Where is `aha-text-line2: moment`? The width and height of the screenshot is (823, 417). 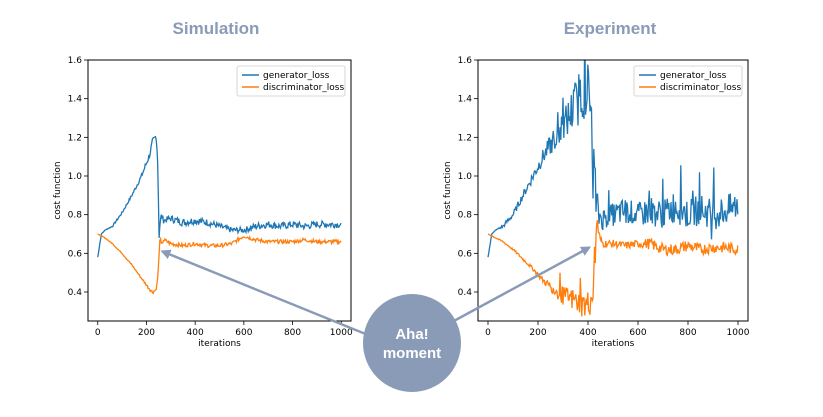
aha-text-line2: moment is located at coordinates (412, 353).